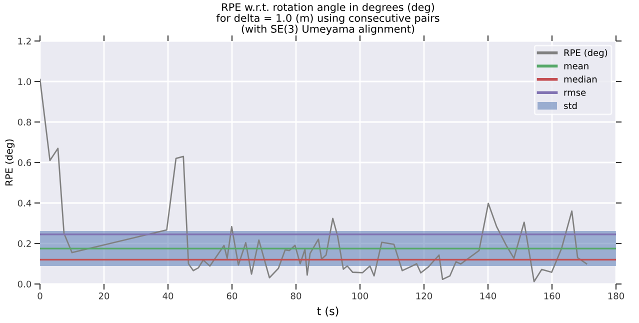 Image resolution: width=639 pixels, height=323 pixels. I want to click on y-tick-label: 1.2, so click(24, 41).